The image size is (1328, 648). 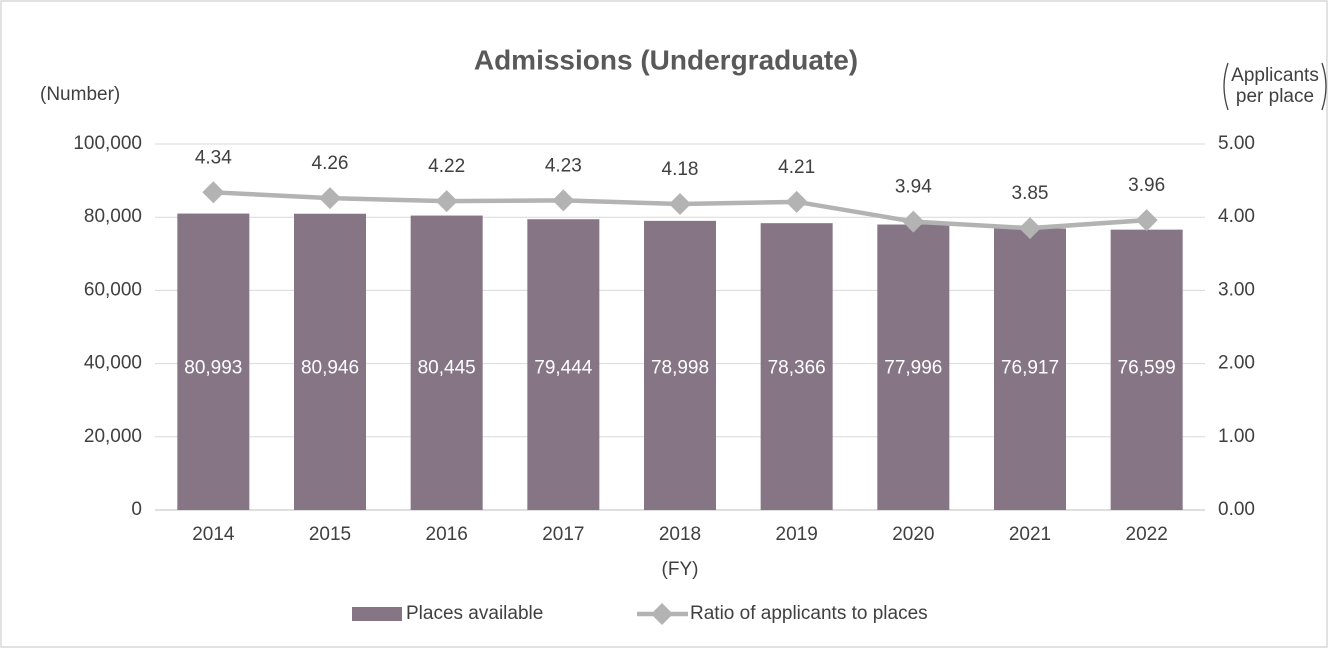 What do you see at coordinates (447, 534) in the screenshot?
I see `x-tick-label: 2016` at bounding box center [447, 534].